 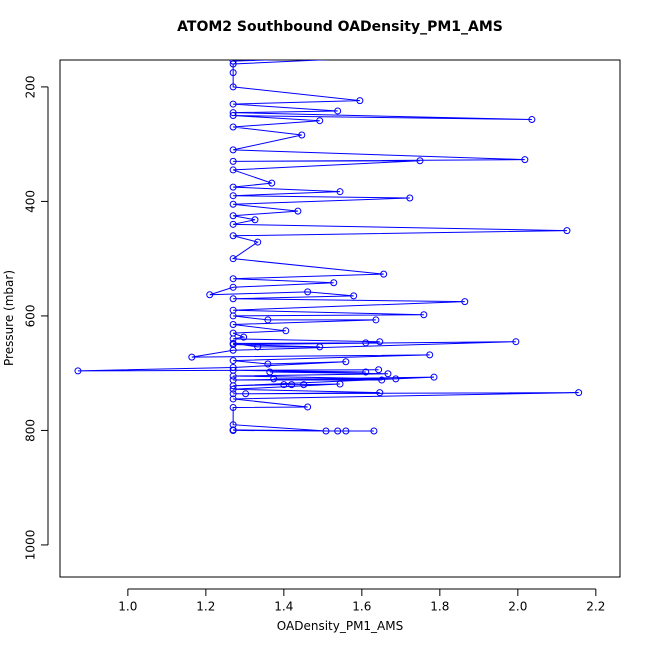 What do you see at coordinates (31, 430) in the screenshot?
I see `y-tick-label: 800` at bounding box center [31, 430].